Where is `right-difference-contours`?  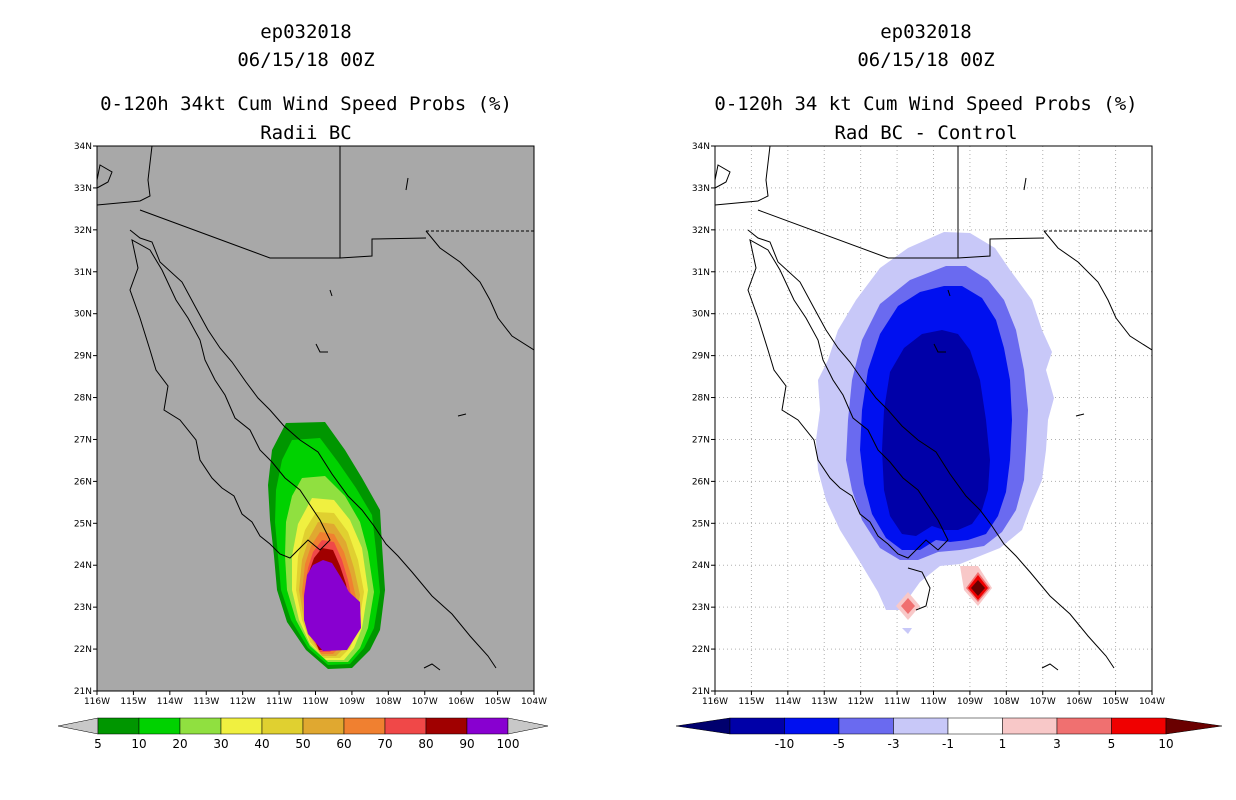 right-difference-contours is located at coordinates (935, 433).